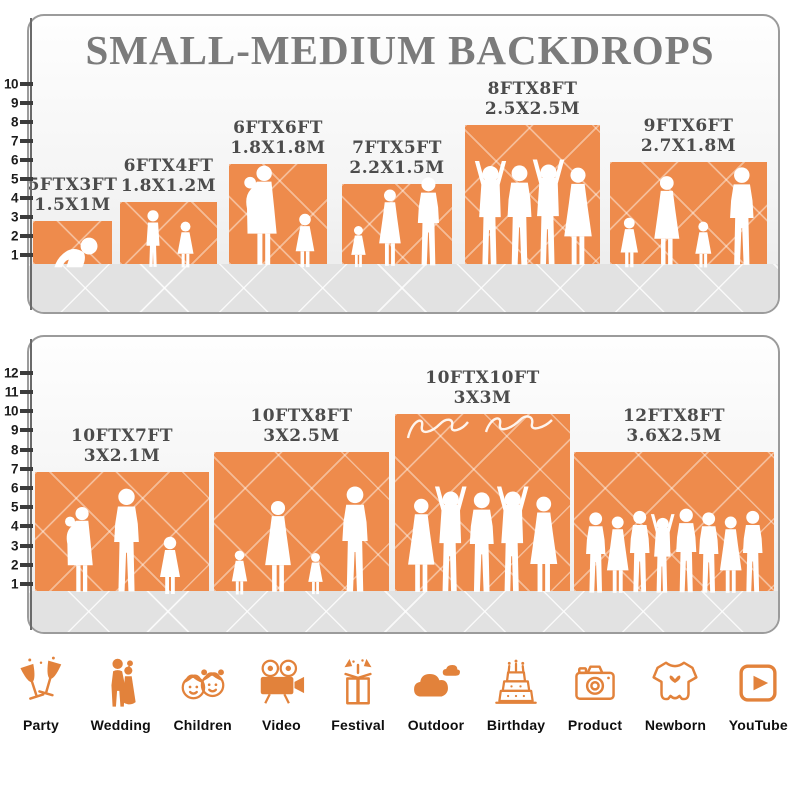 The image size is (800, 800). I want to click on backdrop-size-label: 7FTX5FT 2.2X1.5M, so click(396, 158).